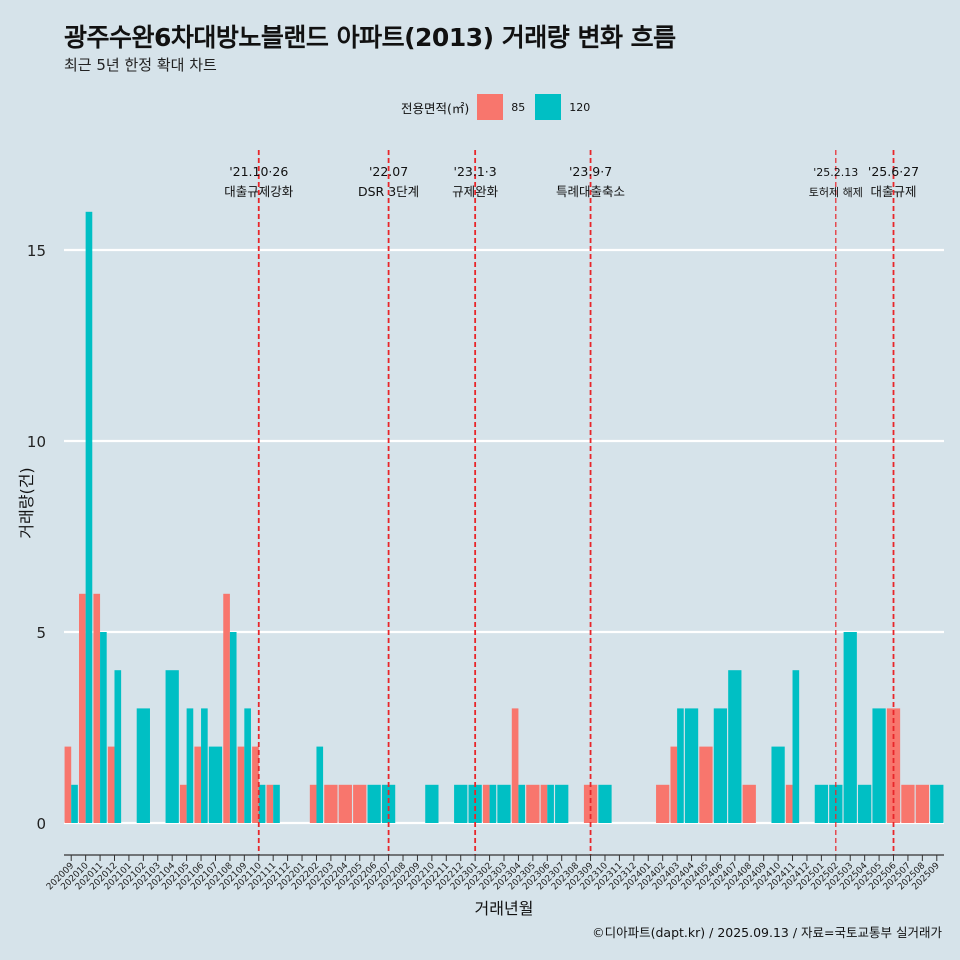 This screenshot has width=960, height=960. Describe the element at coordinates (580, 107) in the screenshot. I see `legend-label-120: 120` at that location.